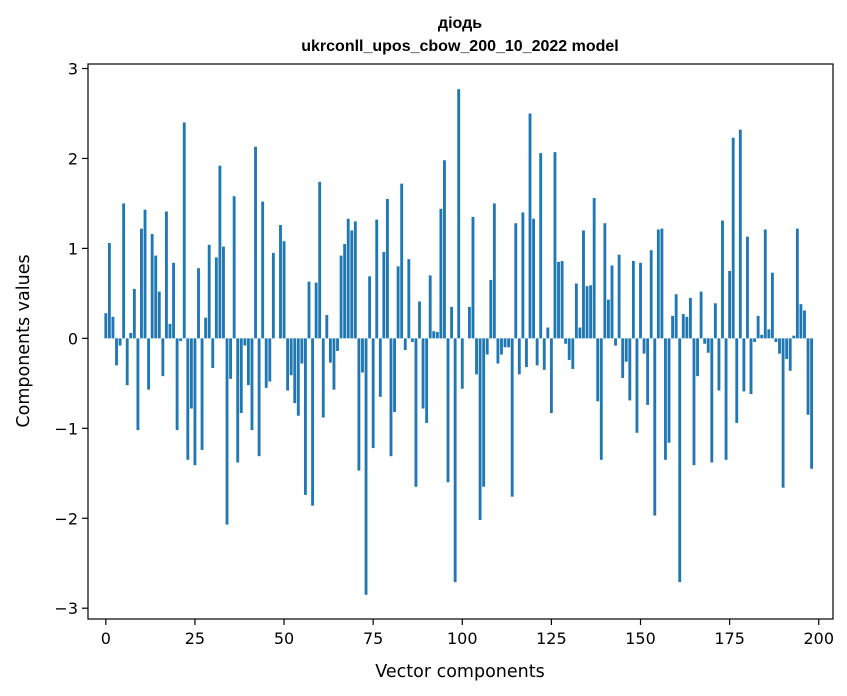 Image resolution: width=847 pixels, height=696 pixels. What do you see at coordinates (729, 638) in the screenshot?
I see `x-tick-label-175: 175` at bounding box center [729, 638].